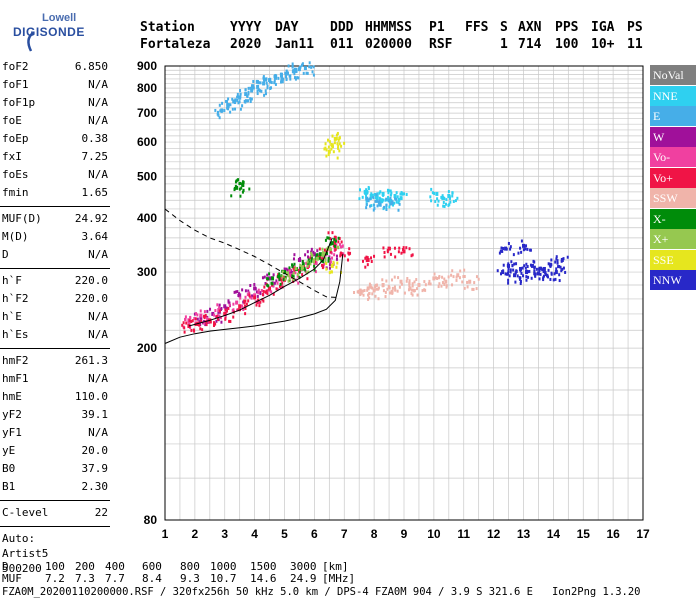 The height and width of the screenshot is (600, 700). What do you see at coordinates (55, 177) in the screenshot?
I see `param-row: foEs N/A` at bounding box center [55, 177].